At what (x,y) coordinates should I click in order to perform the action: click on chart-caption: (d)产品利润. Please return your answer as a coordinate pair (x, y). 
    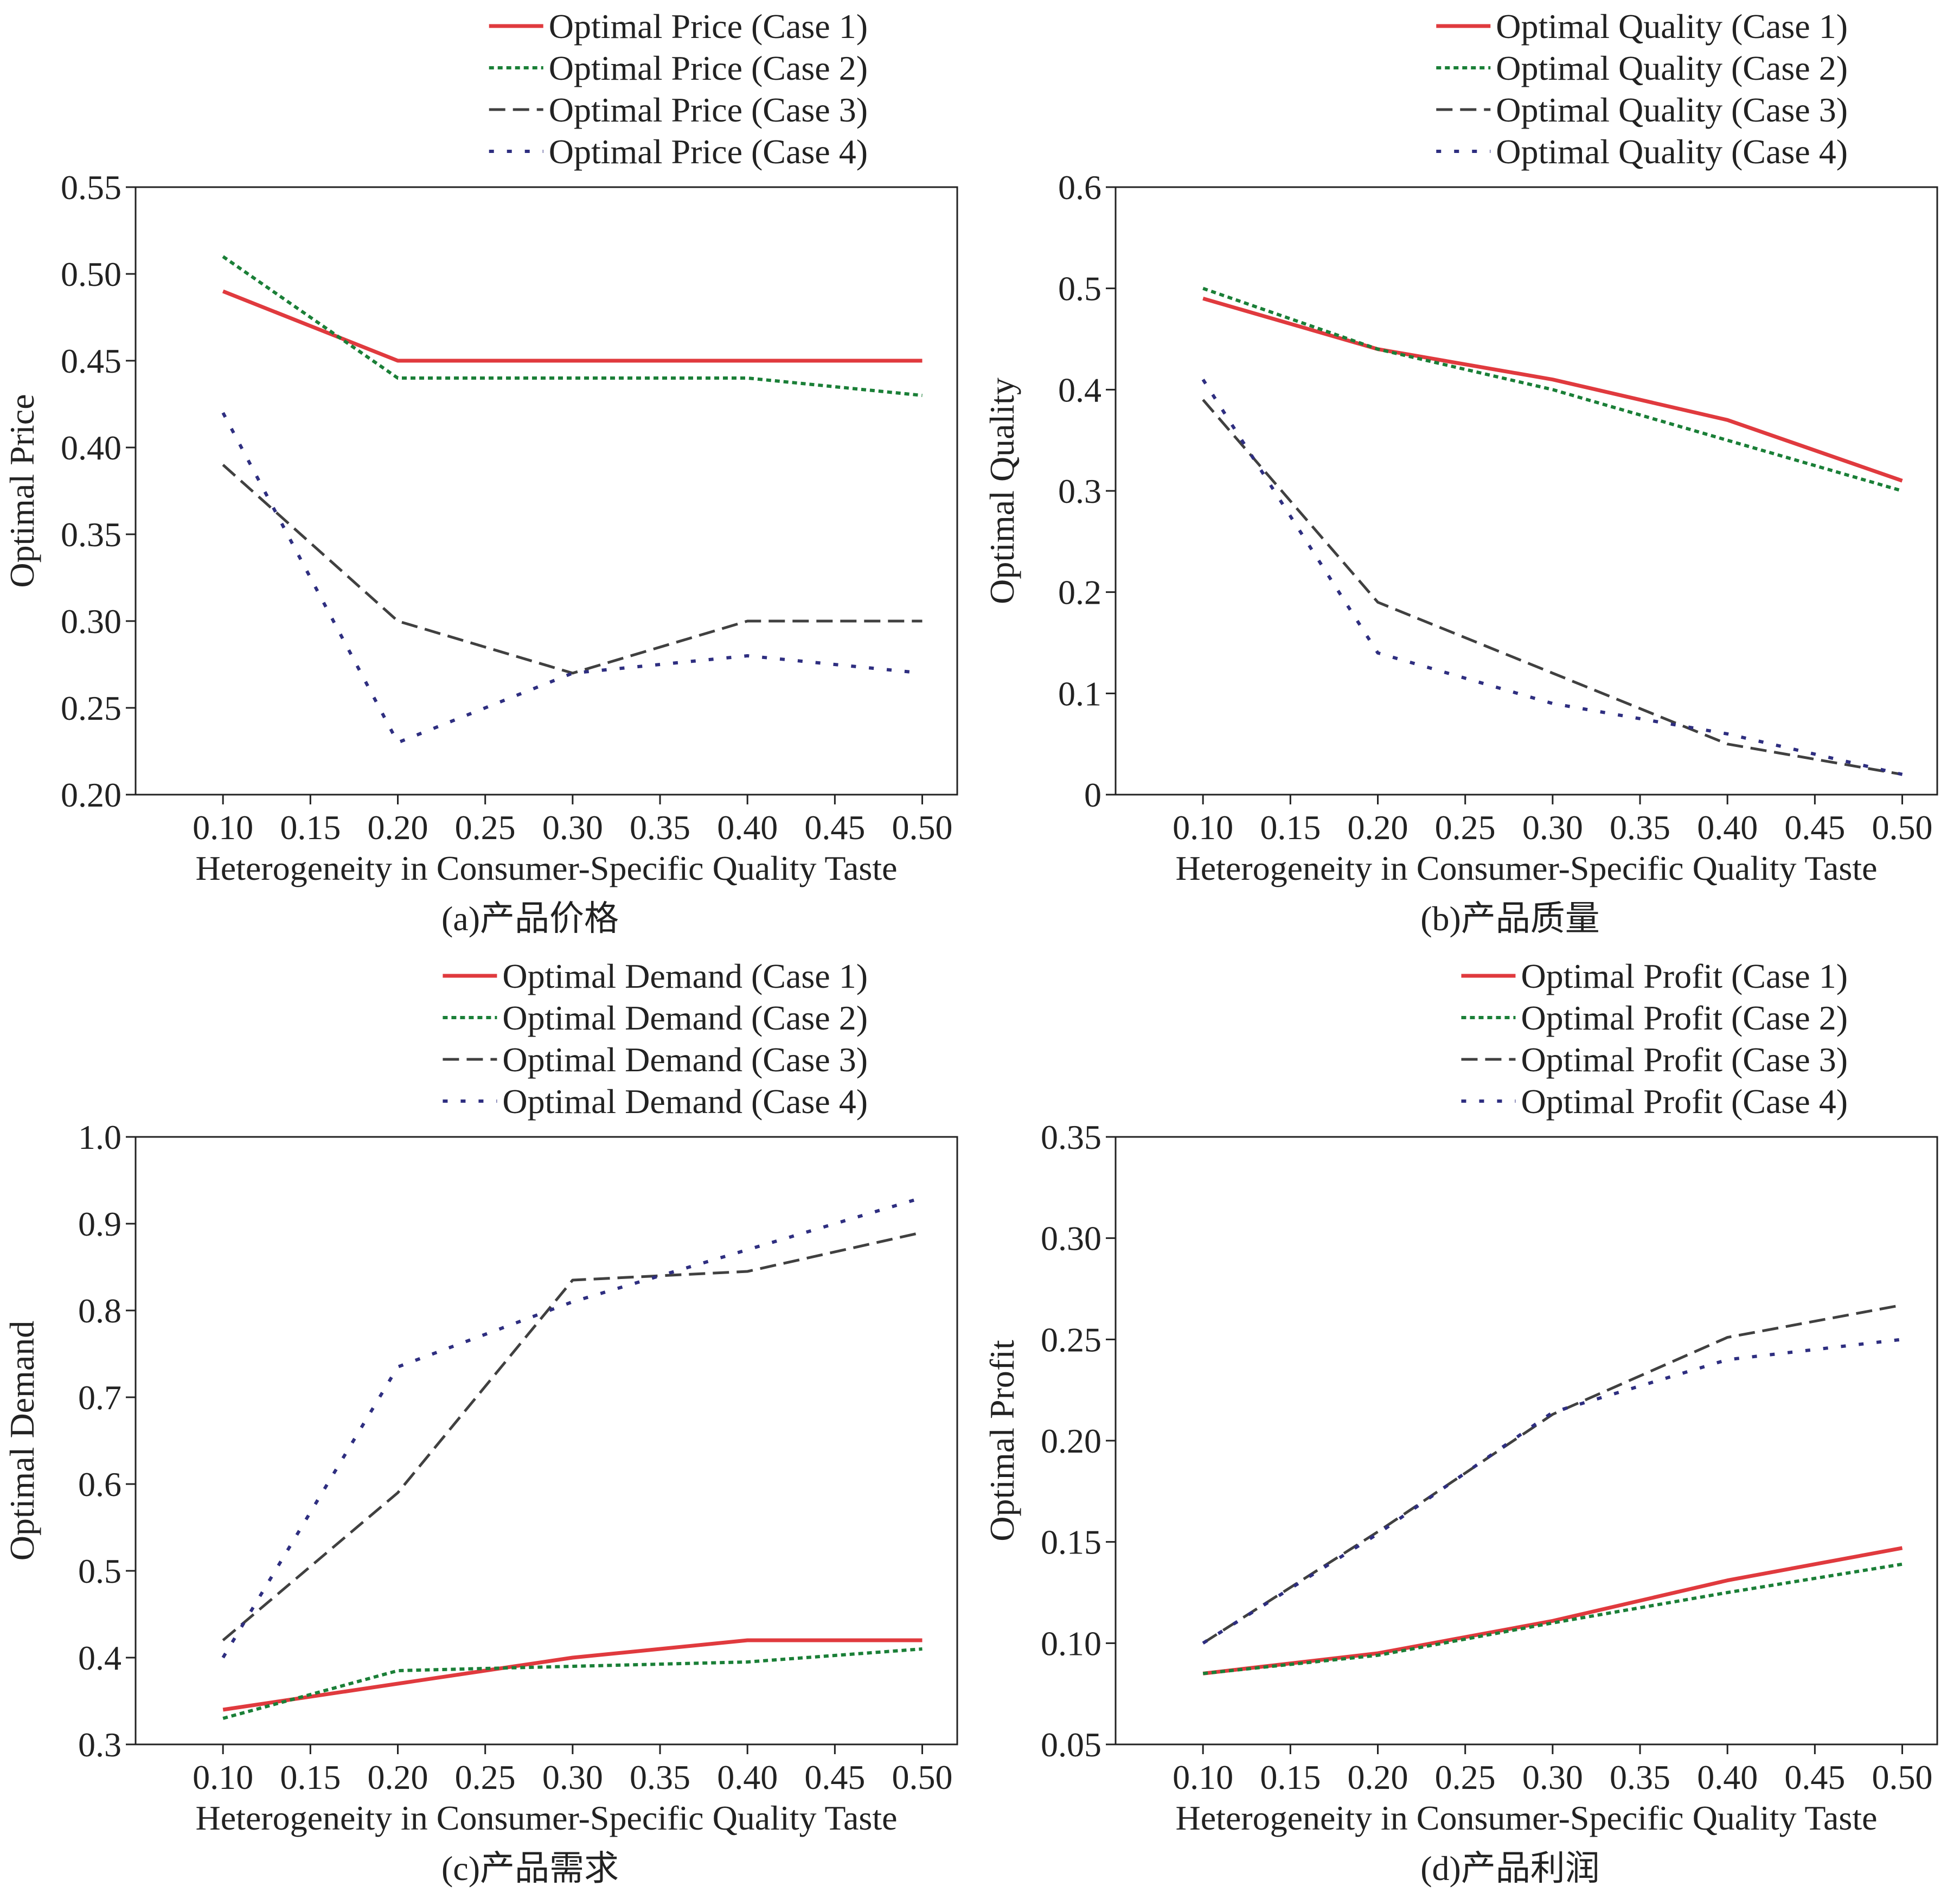
    Looking at the image, I should click on (1510, 1869).